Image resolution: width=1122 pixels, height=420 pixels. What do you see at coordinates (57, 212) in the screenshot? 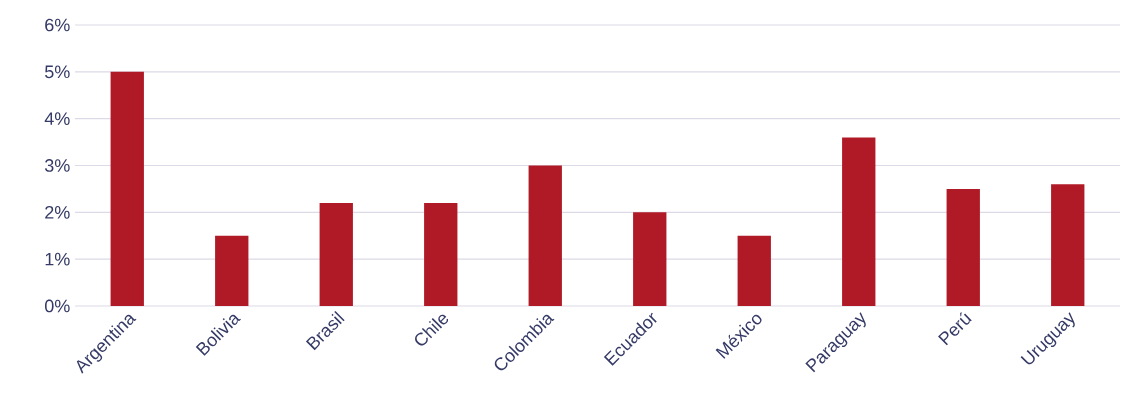
I see `y-tick-label: 2%` at bounding box center [57, 212].